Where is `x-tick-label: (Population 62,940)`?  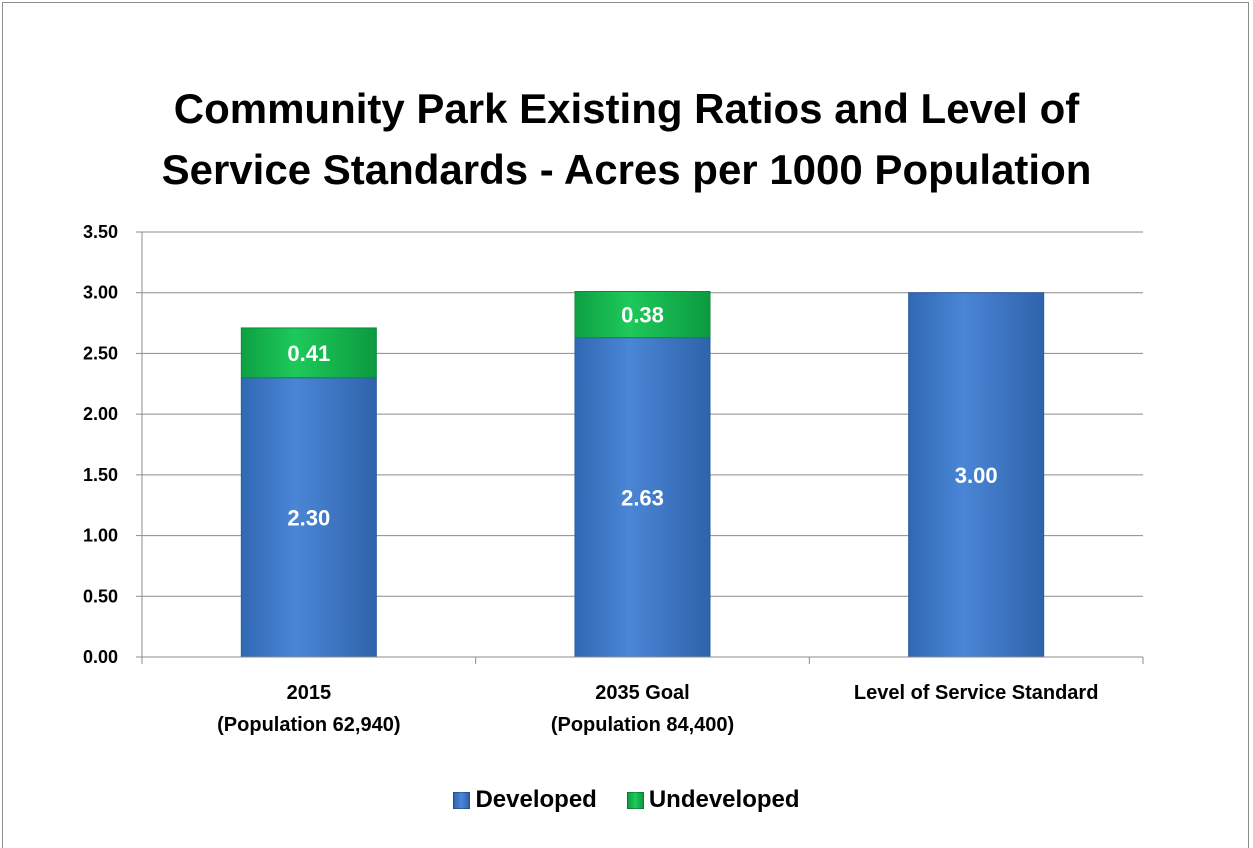 x-tick-label: (Population 62,940) is located at coordinates (308, 725).